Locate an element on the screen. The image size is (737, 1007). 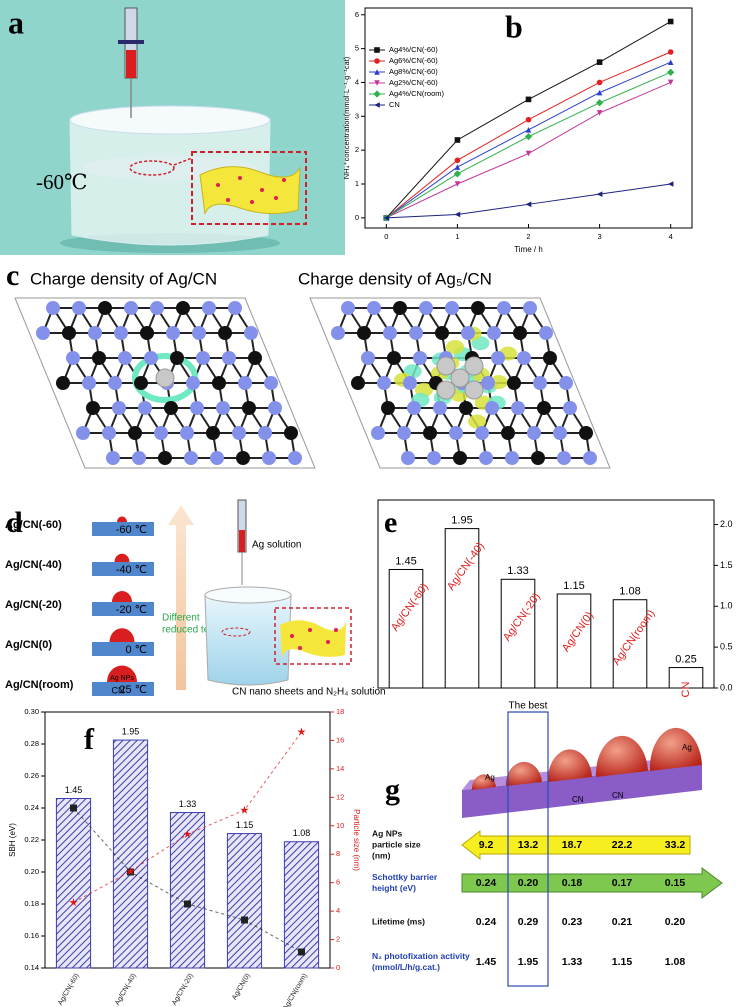
x-axis-label: Time / h is located at coordinates (528, 249).